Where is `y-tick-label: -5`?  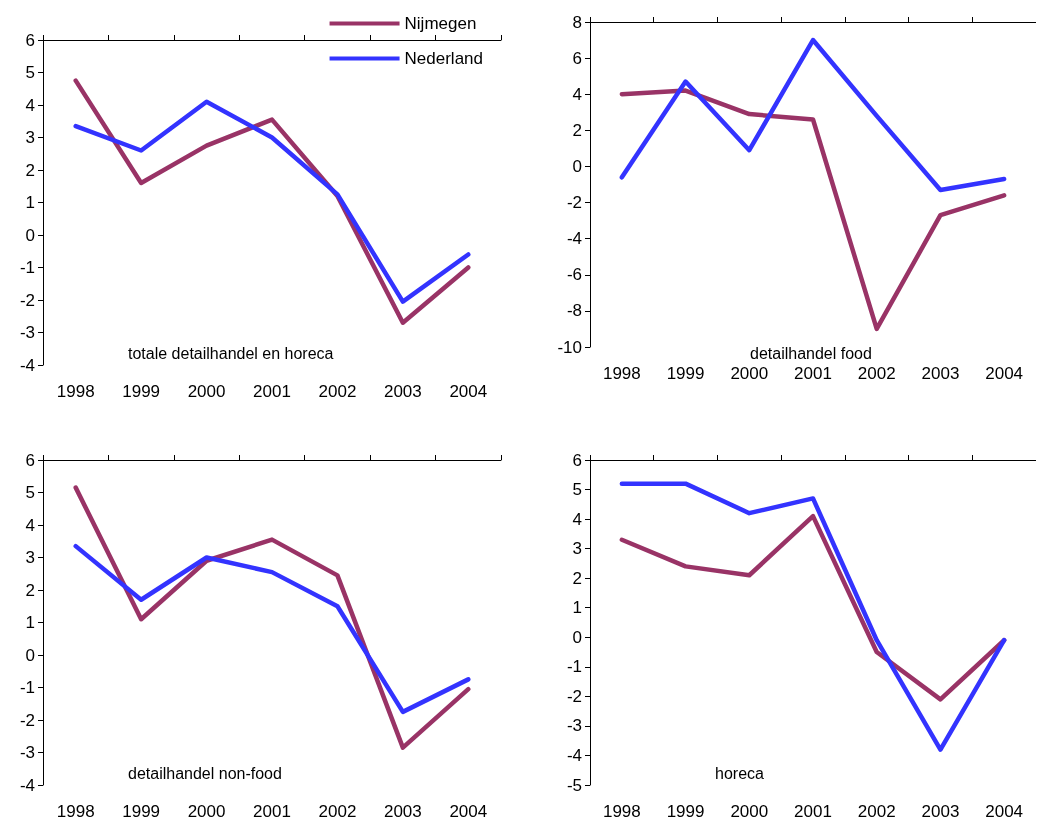
y-tick-label: -5 is located at coordinates (574, 785).